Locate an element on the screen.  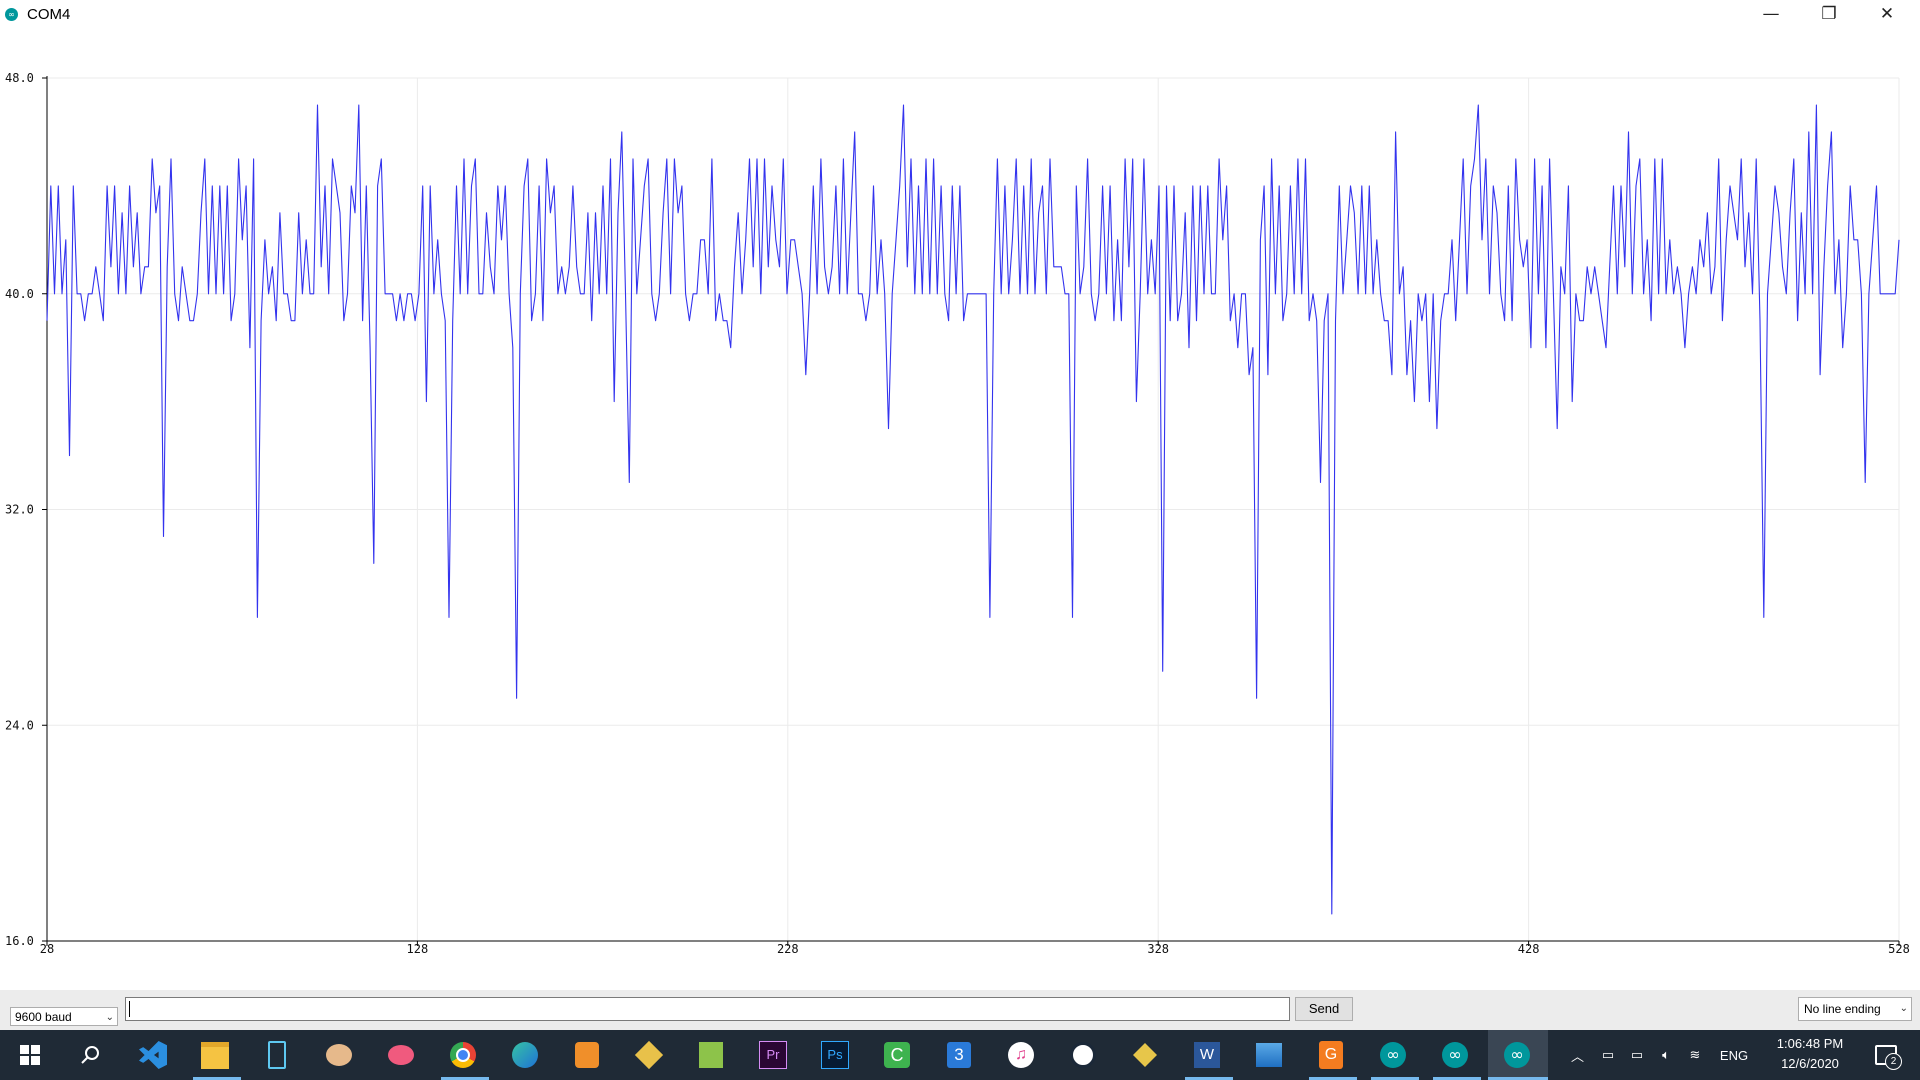
baud-rate-value: 9600 baud is located at coordinates (43, 1017).